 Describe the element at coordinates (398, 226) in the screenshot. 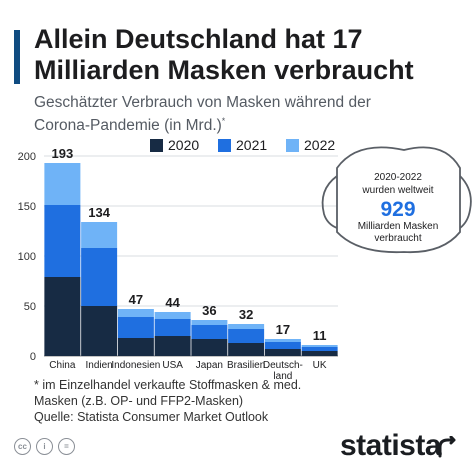

I see `callout-line-3: Milliarden Masken` at that location.